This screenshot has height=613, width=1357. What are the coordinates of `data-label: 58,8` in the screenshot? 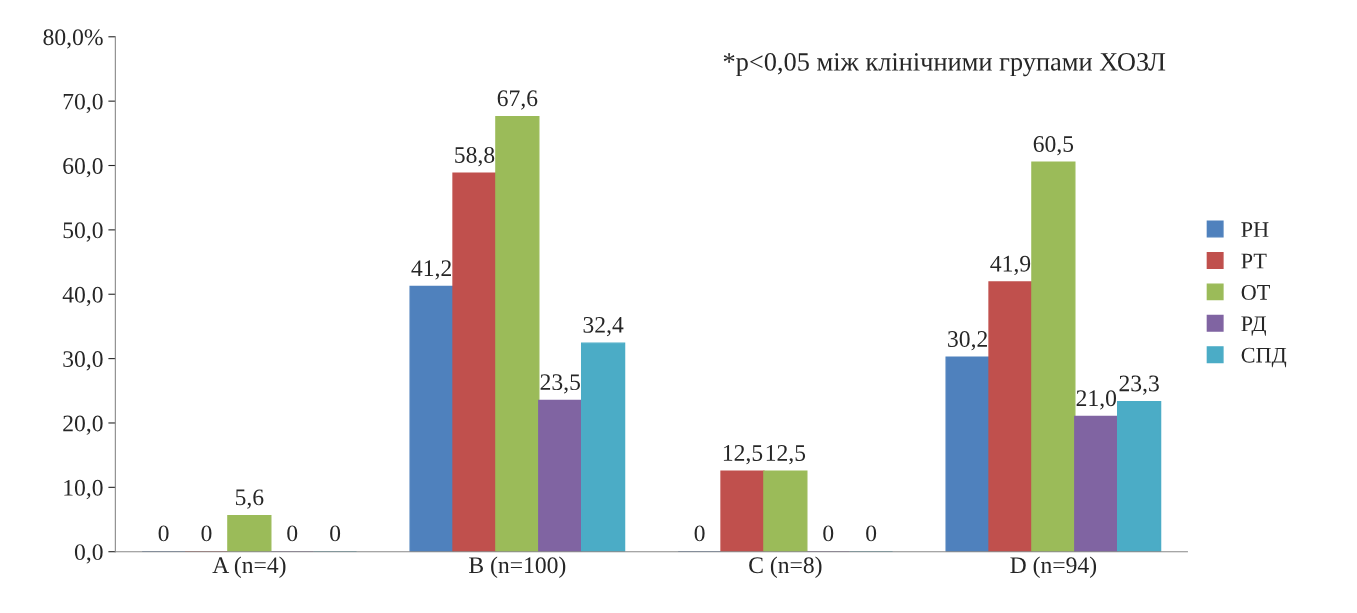 It's located at (475, 156).